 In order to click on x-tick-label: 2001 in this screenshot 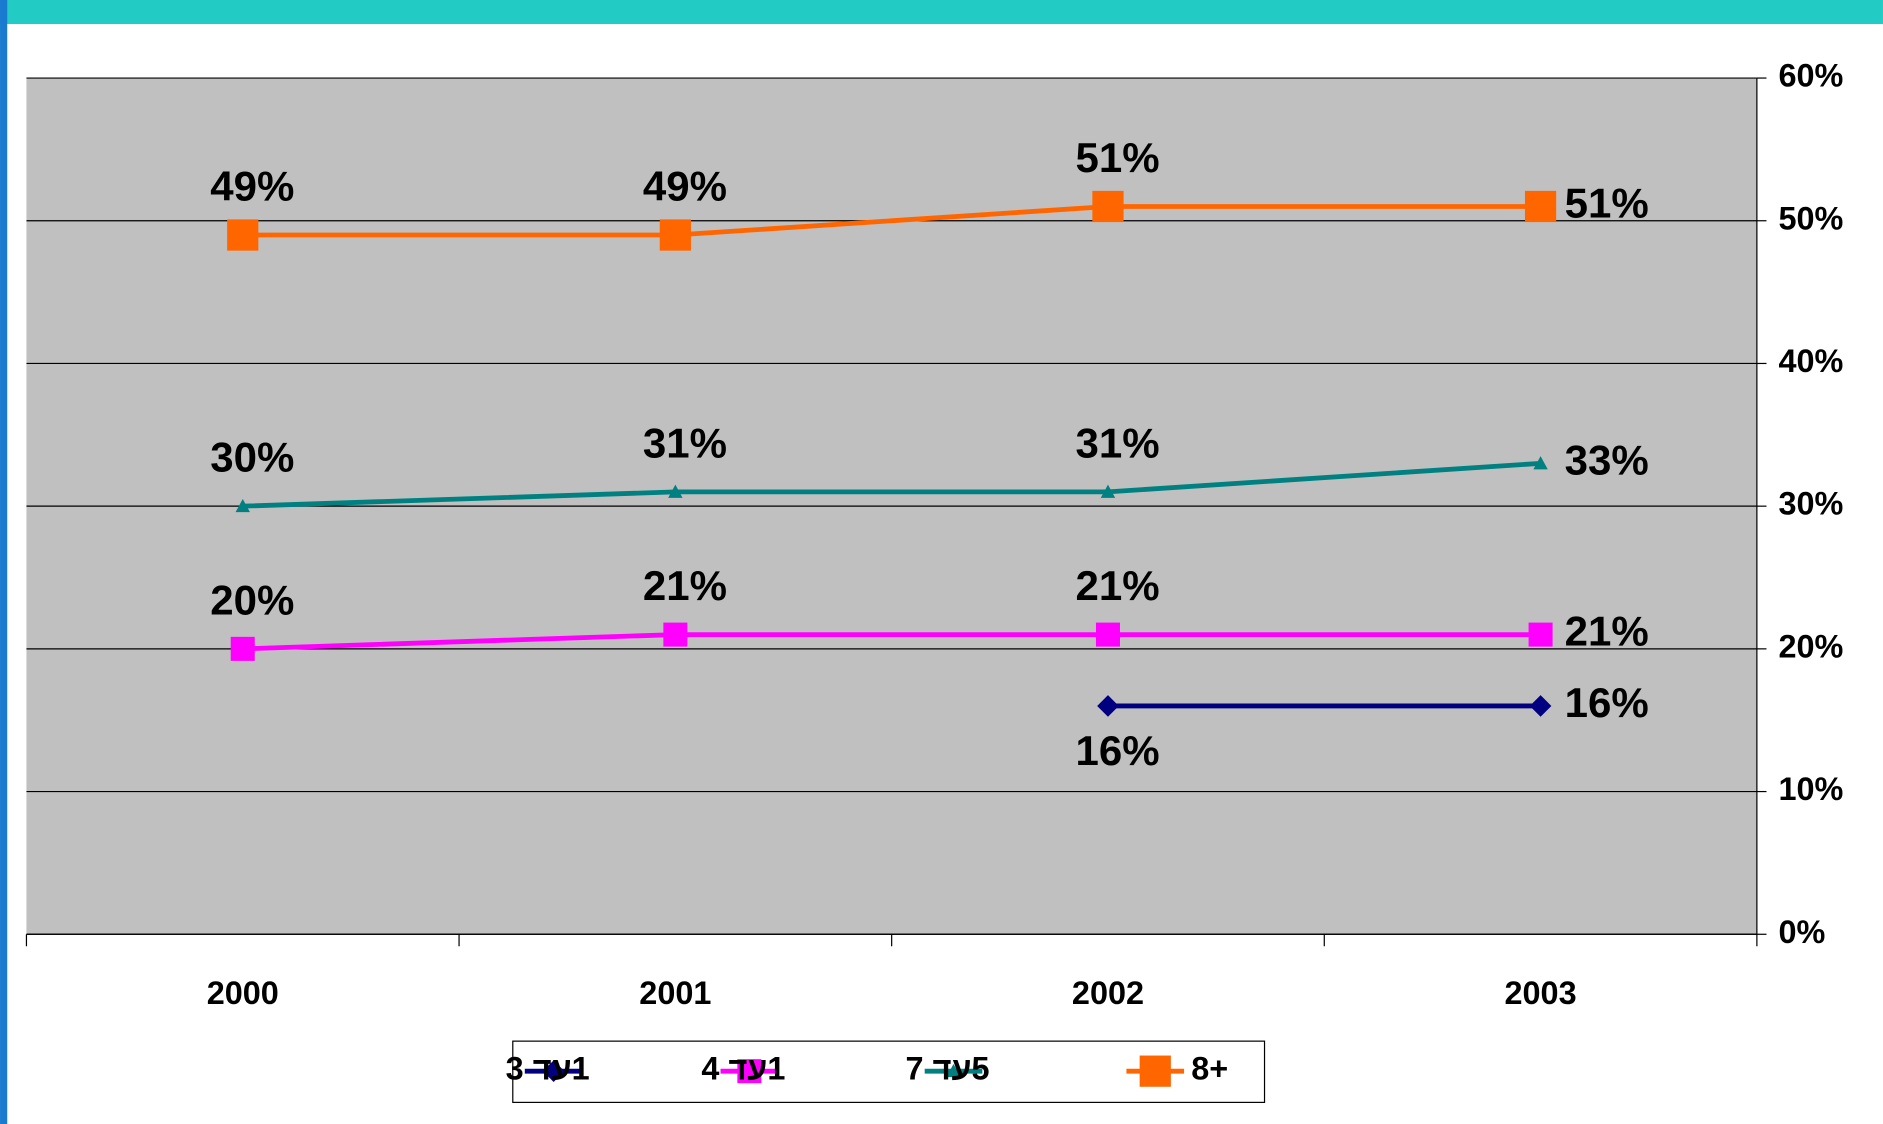, I will do `click(675, 993)`.